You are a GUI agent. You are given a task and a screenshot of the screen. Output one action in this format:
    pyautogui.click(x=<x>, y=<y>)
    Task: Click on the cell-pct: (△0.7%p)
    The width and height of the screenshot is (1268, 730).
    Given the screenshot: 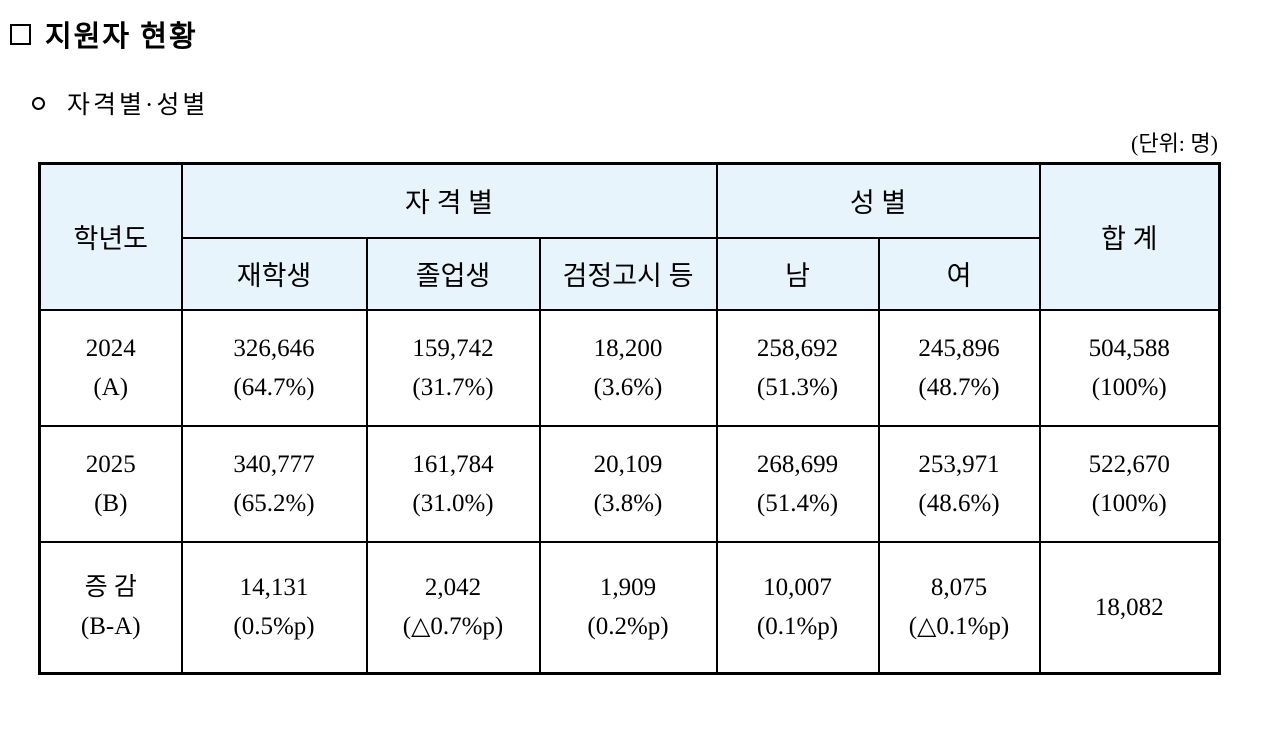 What is the action you would take?
    pyautogui.click(x=453, y=627)
    